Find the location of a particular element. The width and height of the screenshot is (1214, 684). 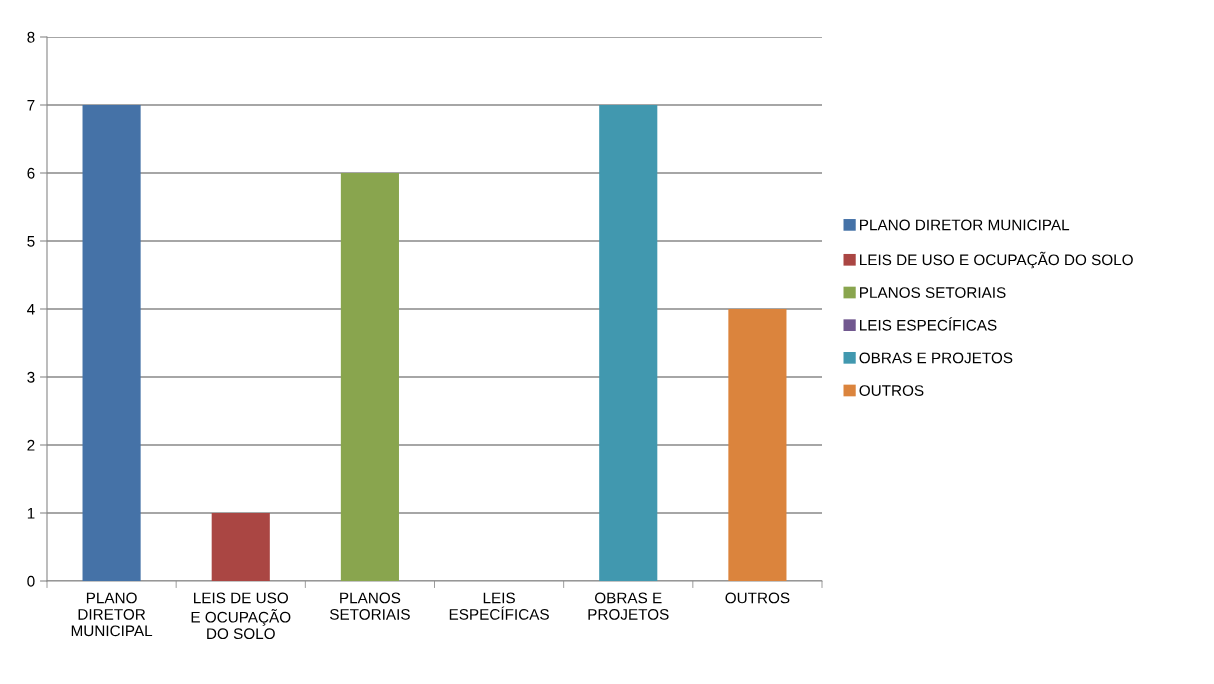

legend-label: PLANOS SETORIAIS is located at coordinates (933, 292).